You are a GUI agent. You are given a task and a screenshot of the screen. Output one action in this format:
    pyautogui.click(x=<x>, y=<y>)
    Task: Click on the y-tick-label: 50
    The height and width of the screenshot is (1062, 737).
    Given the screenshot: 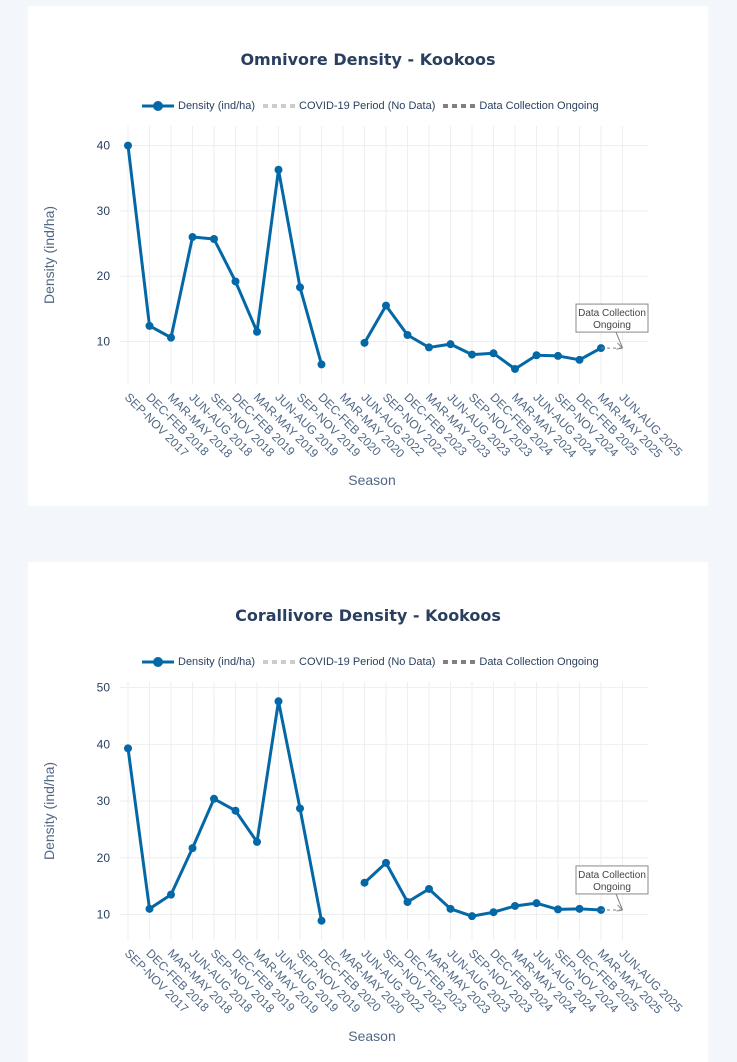 What is the action you would take?
    pyautogui.click(x=104, y=688)
    